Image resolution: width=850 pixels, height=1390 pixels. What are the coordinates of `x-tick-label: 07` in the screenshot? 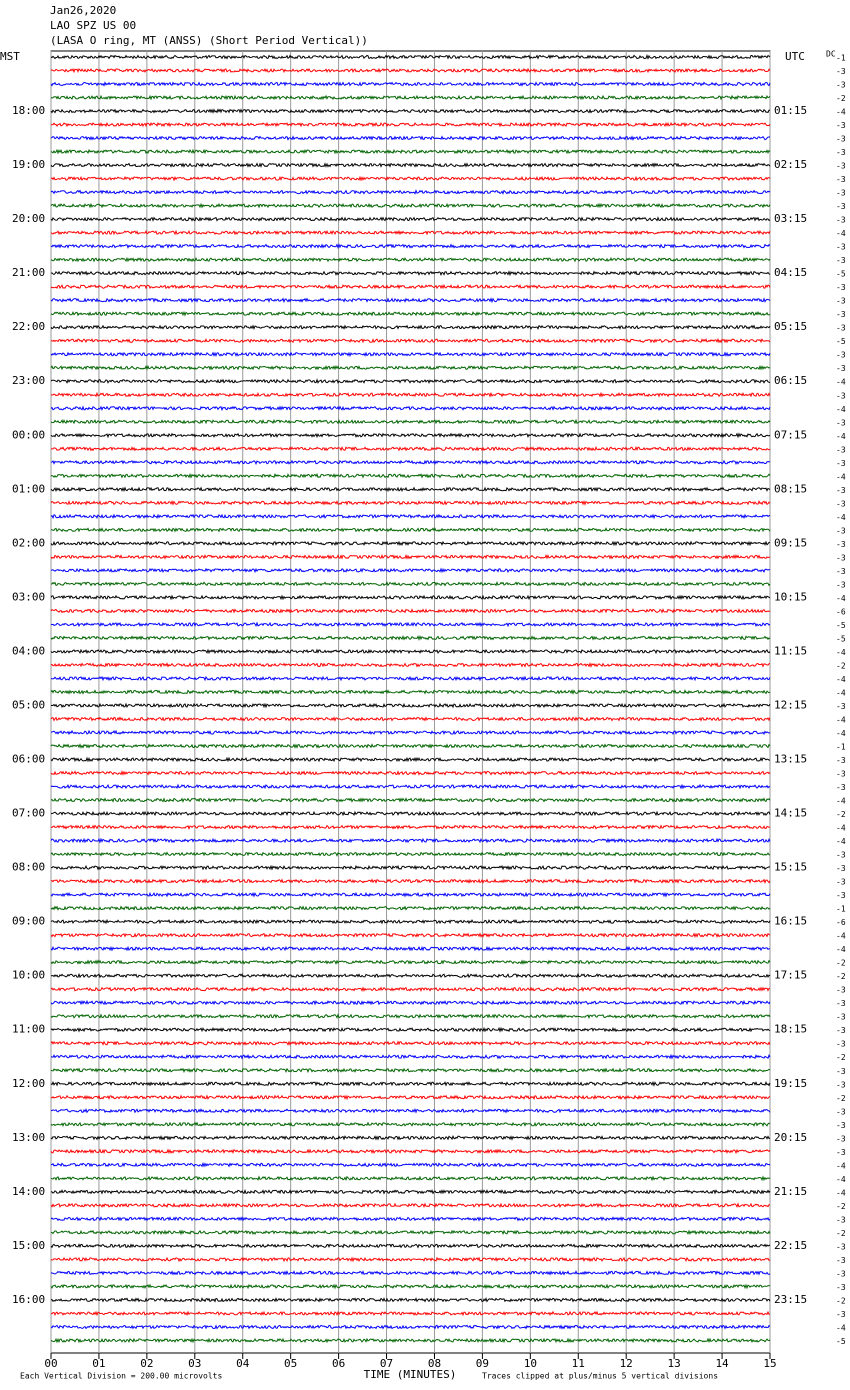 It's located at (386, 1363).